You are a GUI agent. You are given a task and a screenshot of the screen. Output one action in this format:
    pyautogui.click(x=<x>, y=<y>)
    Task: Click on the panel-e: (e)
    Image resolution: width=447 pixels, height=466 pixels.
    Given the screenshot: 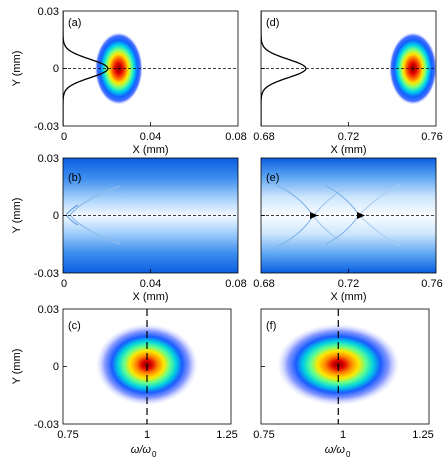 What is the action you would take?
    pyautogui.click(x=348, y=215)
    